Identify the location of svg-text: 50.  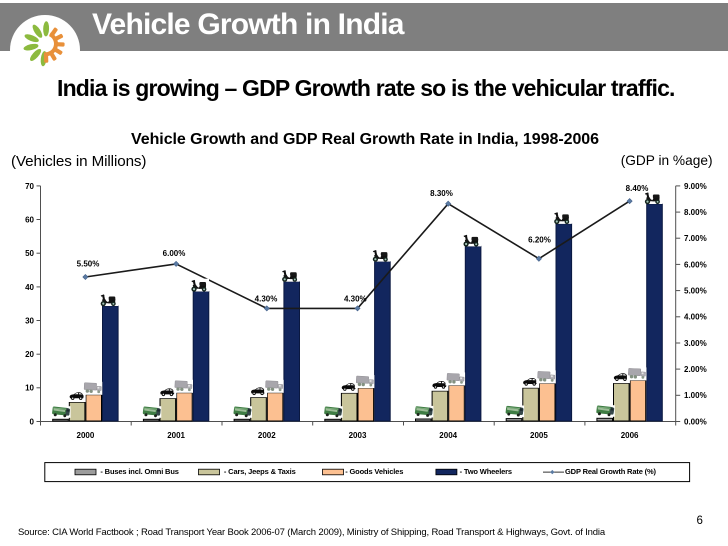
(29, 253).